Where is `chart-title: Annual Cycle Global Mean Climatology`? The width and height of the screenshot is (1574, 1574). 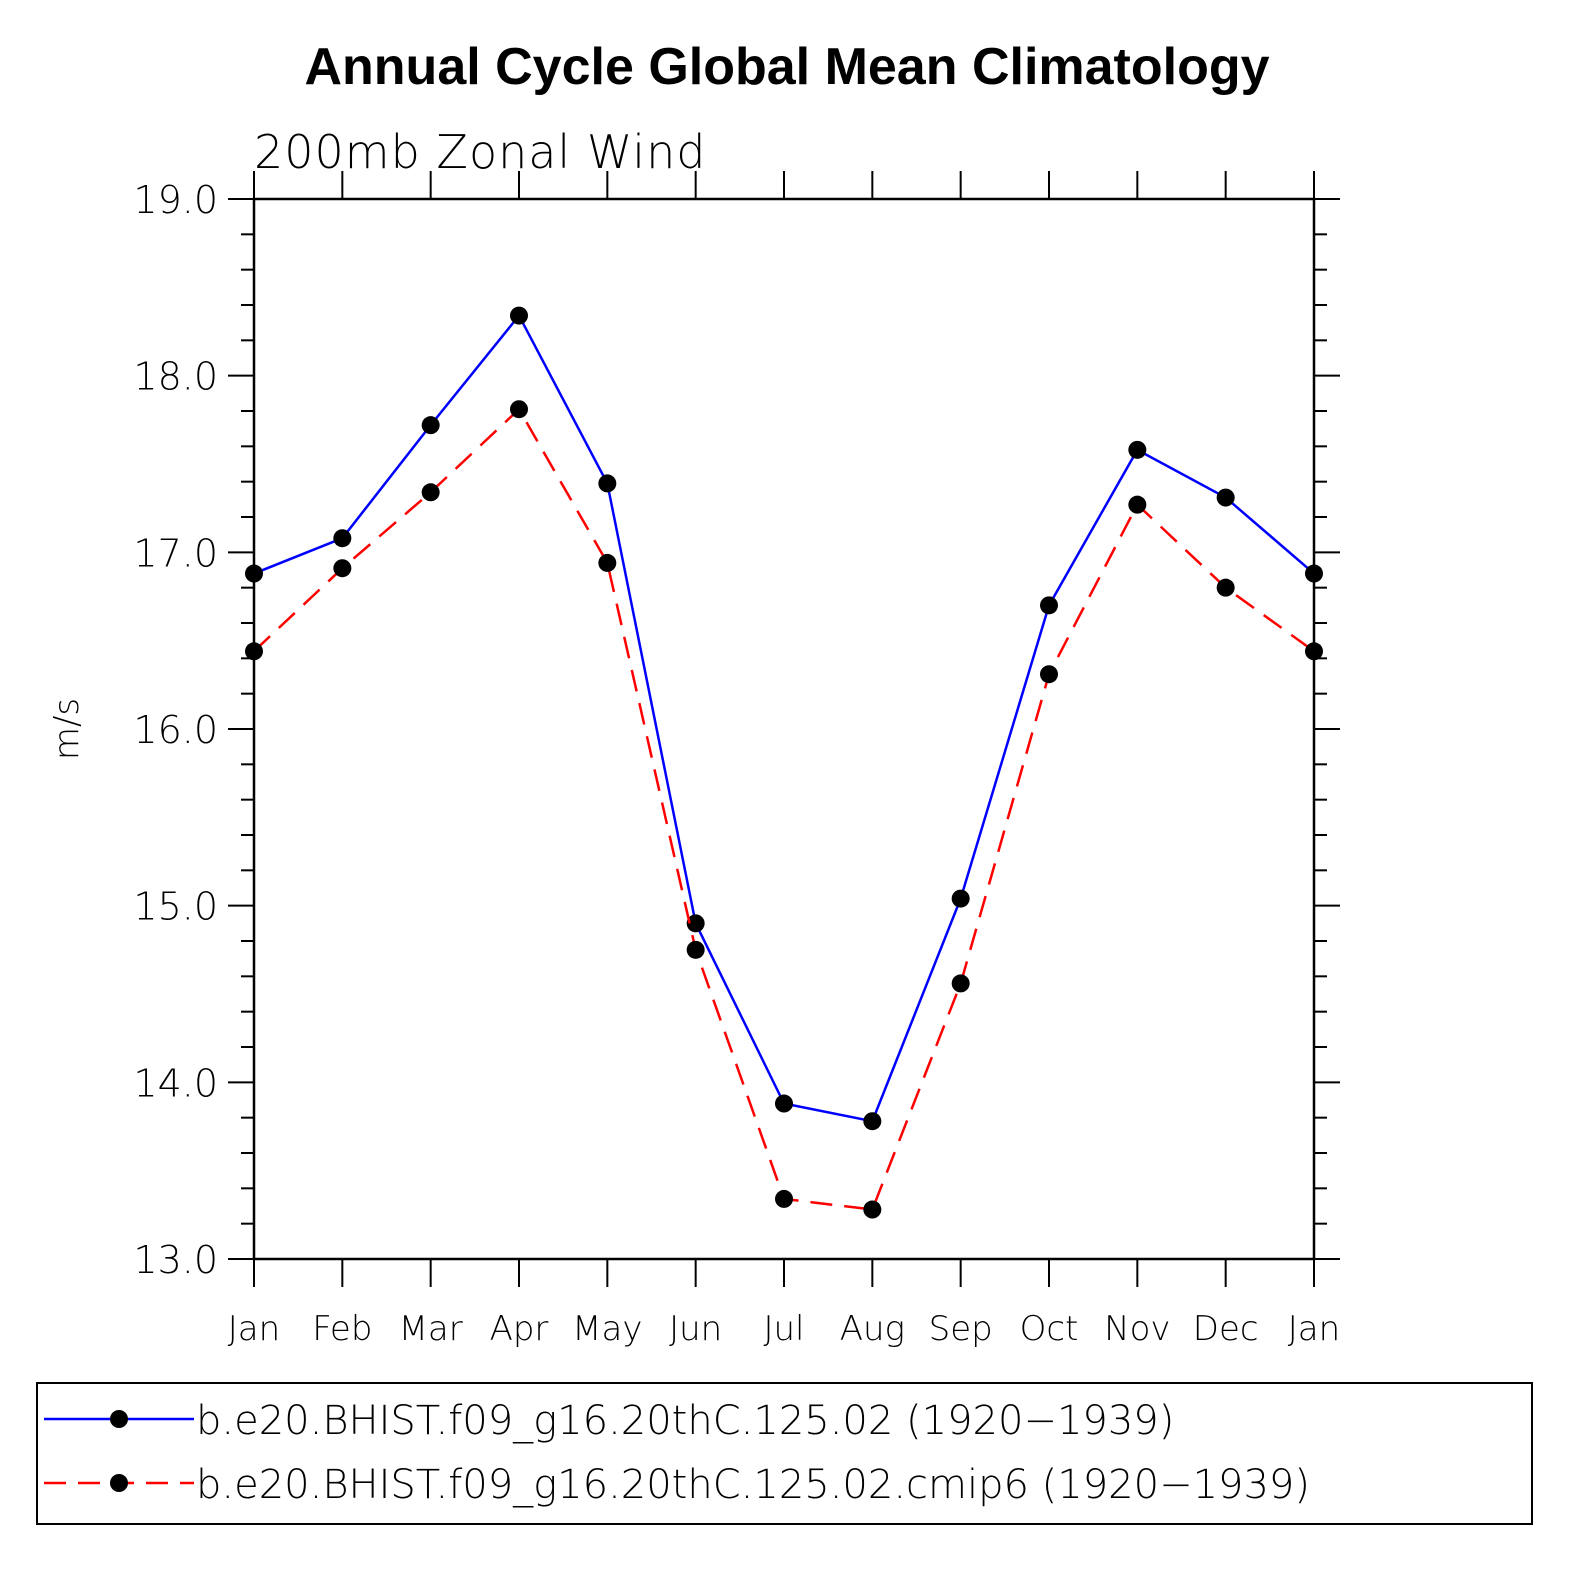
chart-title: Annual Cycle Global Mean Climatology is located at coordinates (786, 67).